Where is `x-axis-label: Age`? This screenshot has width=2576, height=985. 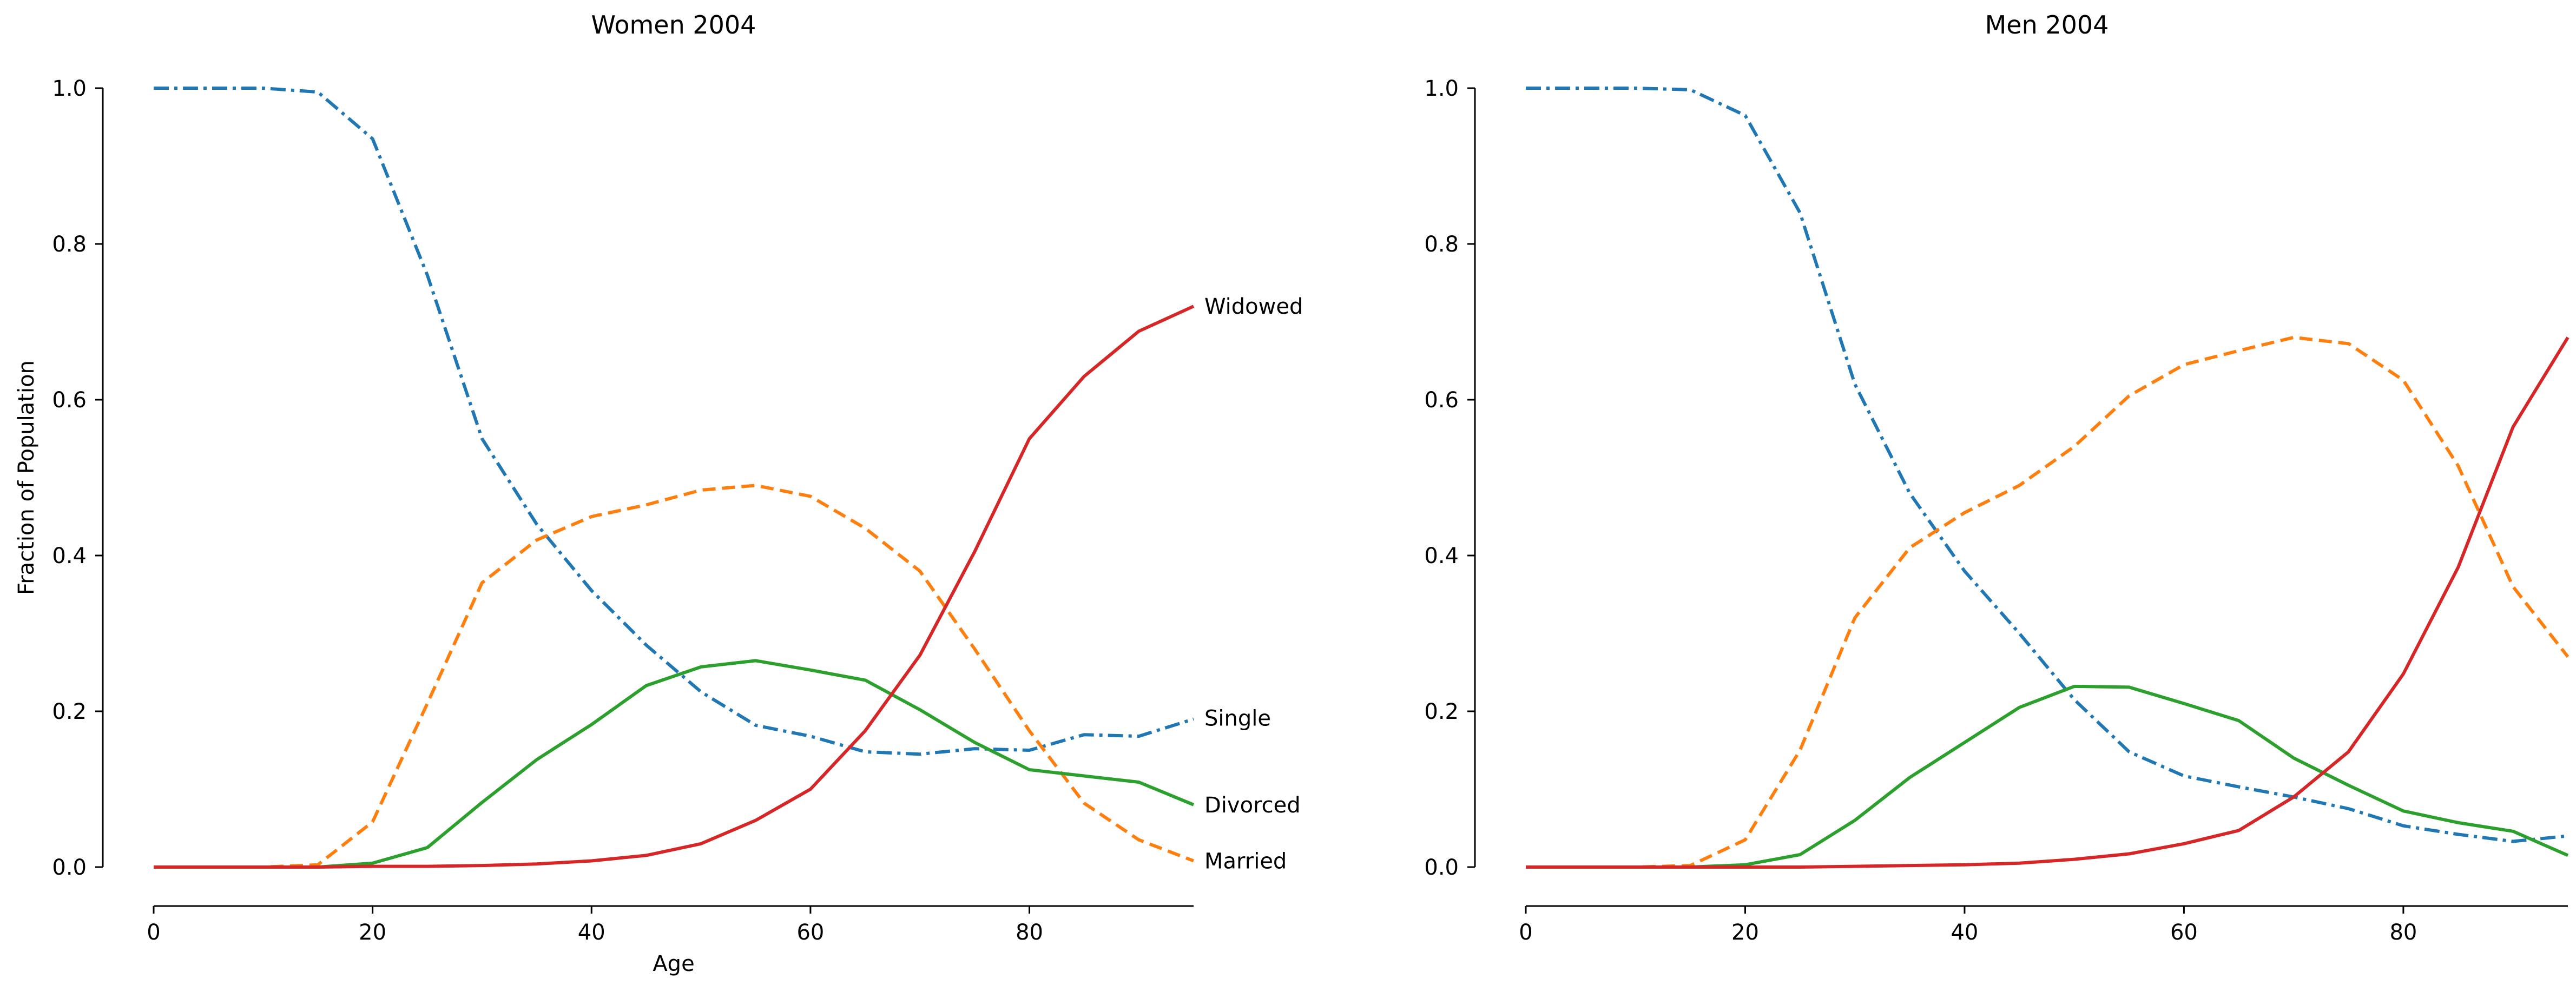 x-axis-label: Age is located at coordinates (673, 964).